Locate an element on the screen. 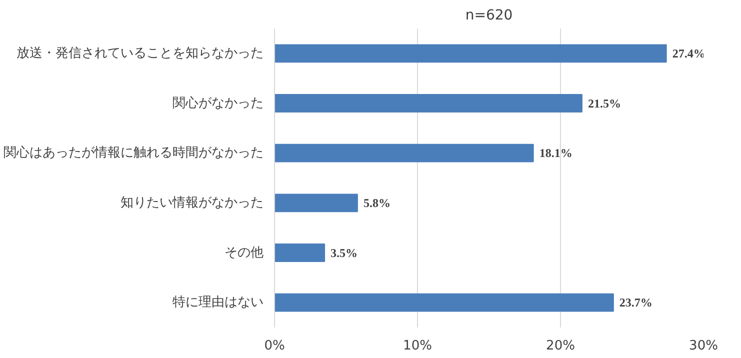 The height and width of the screenshot is (358, 741). data-label: 3.5% is located at coordinates (344, 253).